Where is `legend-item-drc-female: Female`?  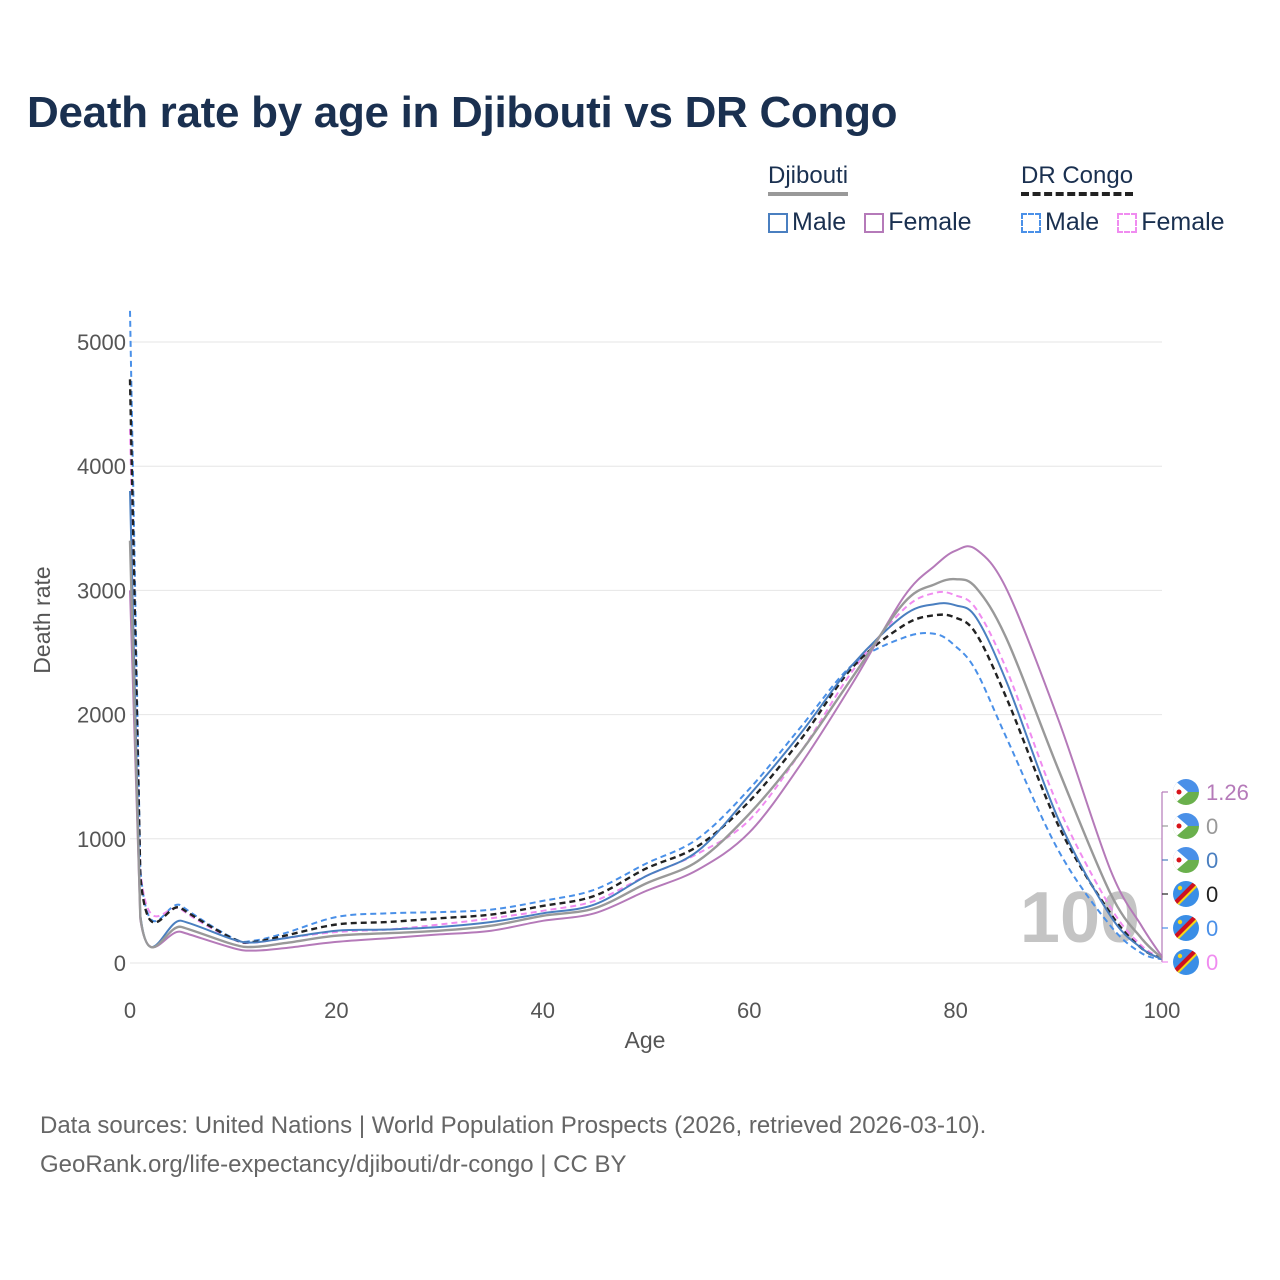
legend-item-drc-female: Female is located at coordinates (1171, 222).